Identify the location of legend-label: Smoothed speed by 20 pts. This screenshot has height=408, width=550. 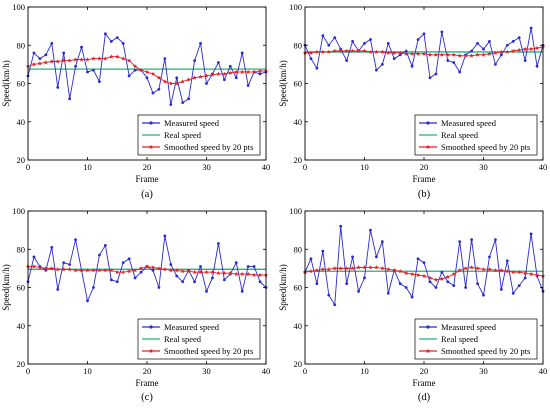
(485, 351).